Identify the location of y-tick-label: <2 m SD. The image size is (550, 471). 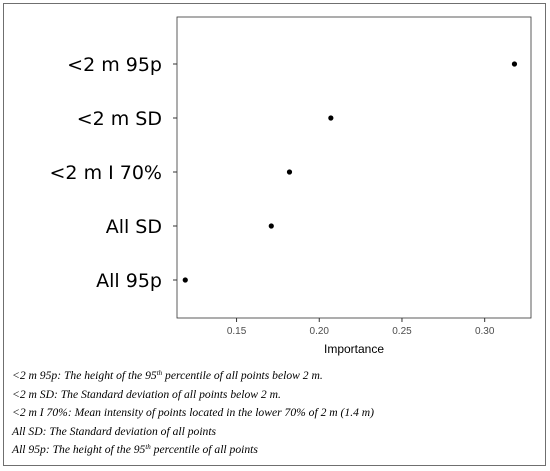
(119, 119).